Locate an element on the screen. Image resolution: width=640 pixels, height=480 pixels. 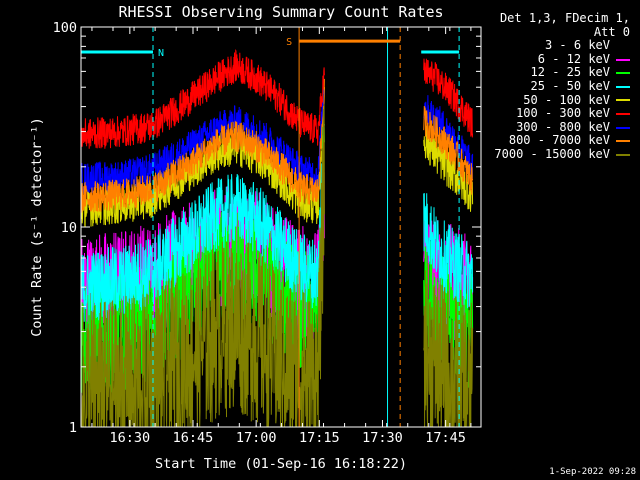
x-tick-label: 17:45 is located at coordinates (445, 438).